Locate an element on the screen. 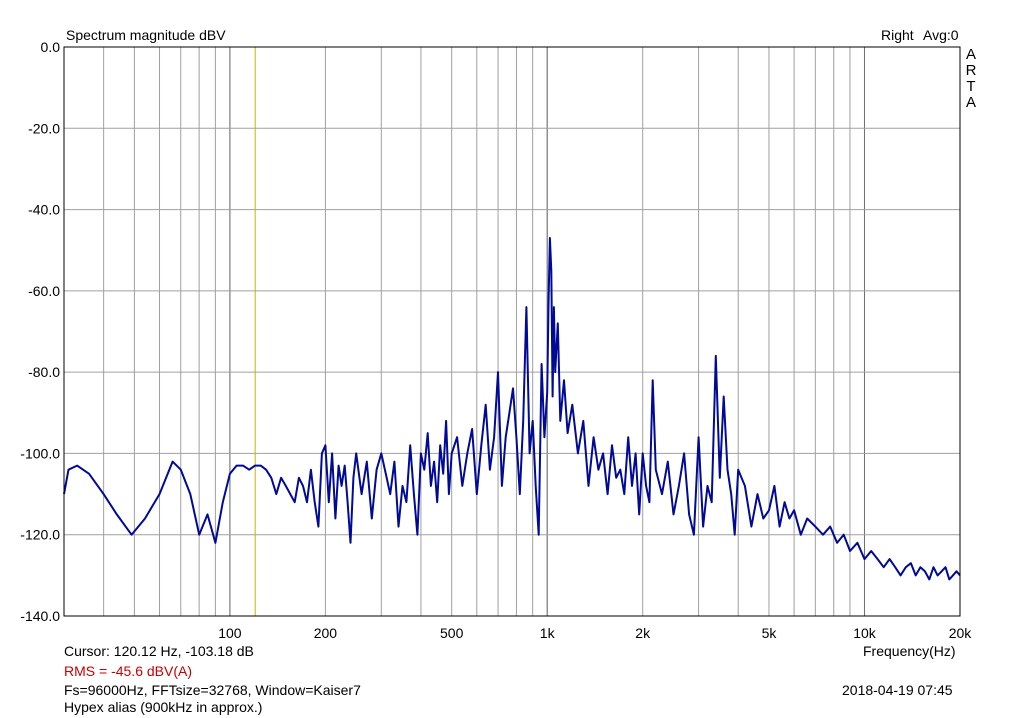 This screenshot has height=718, width=1024. y-tick-label: -120.0 is located at coordinates (40, 535).